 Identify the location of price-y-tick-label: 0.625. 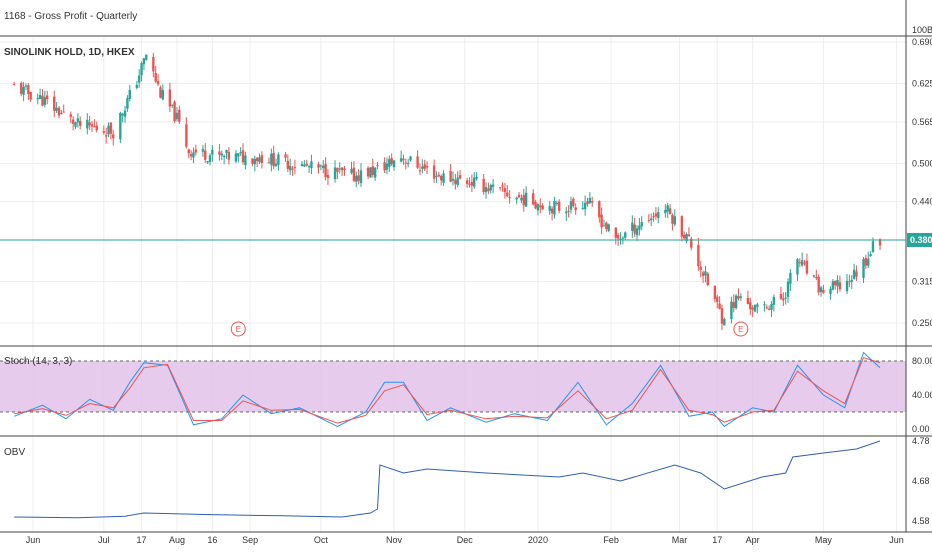
(922, 84).